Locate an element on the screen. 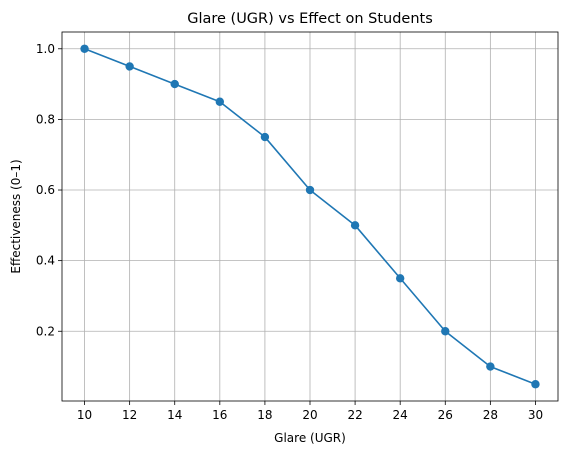 The height and width of the screenshot is (459, 567). x-tick-label: 24 is located at coordinates (400, 415).